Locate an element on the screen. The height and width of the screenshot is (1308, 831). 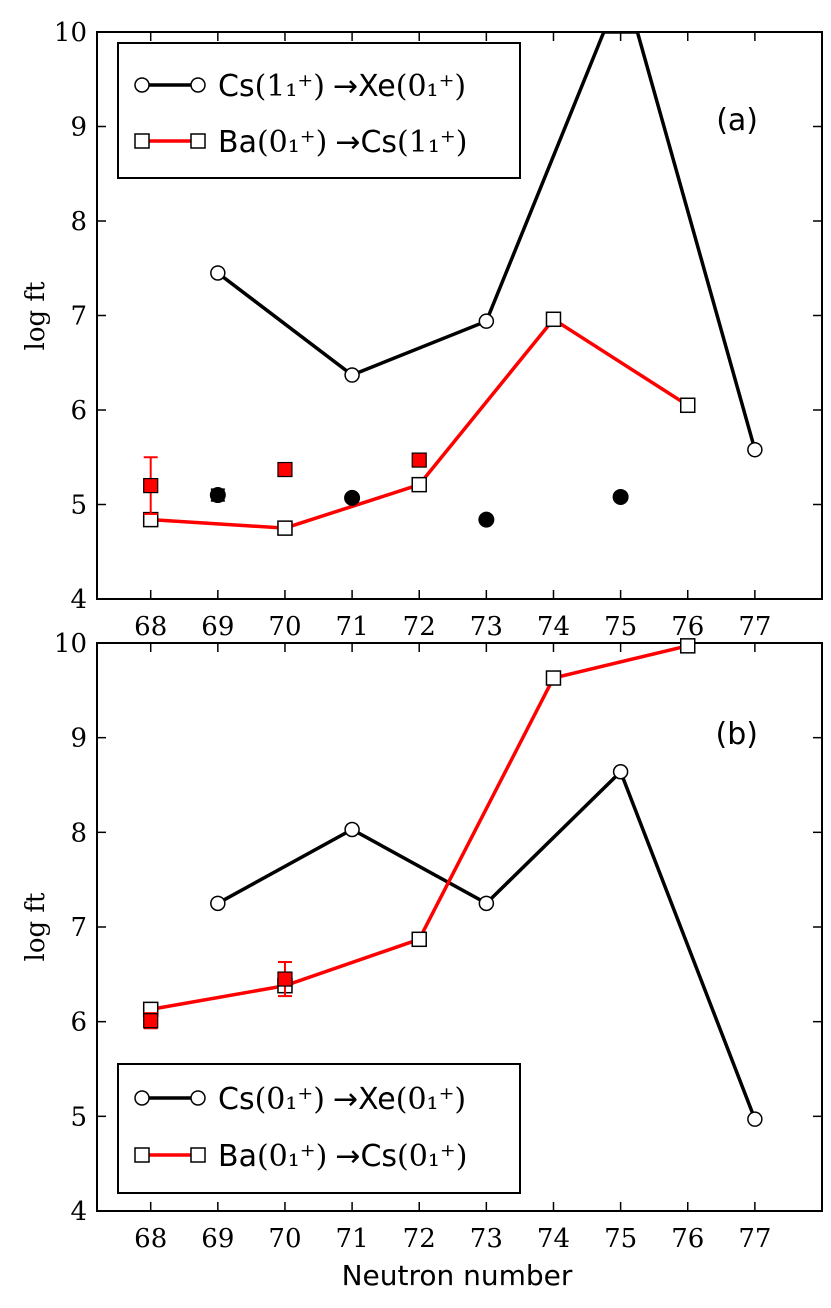
panel-a-ylabel: log ft is located at coordinates (36, 316).